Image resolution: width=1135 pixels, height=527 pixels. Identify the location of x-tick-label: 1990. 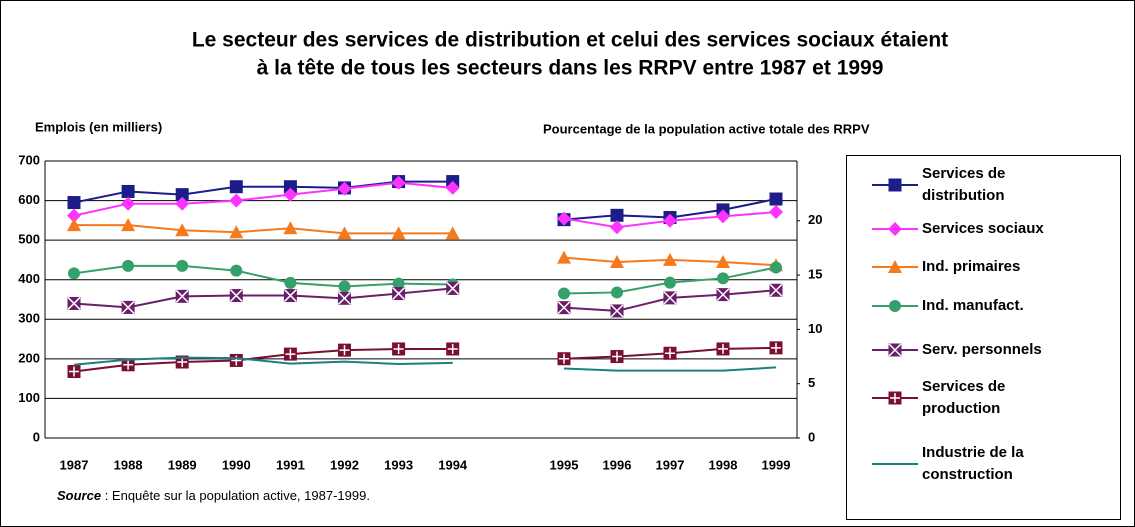
(236, 464).